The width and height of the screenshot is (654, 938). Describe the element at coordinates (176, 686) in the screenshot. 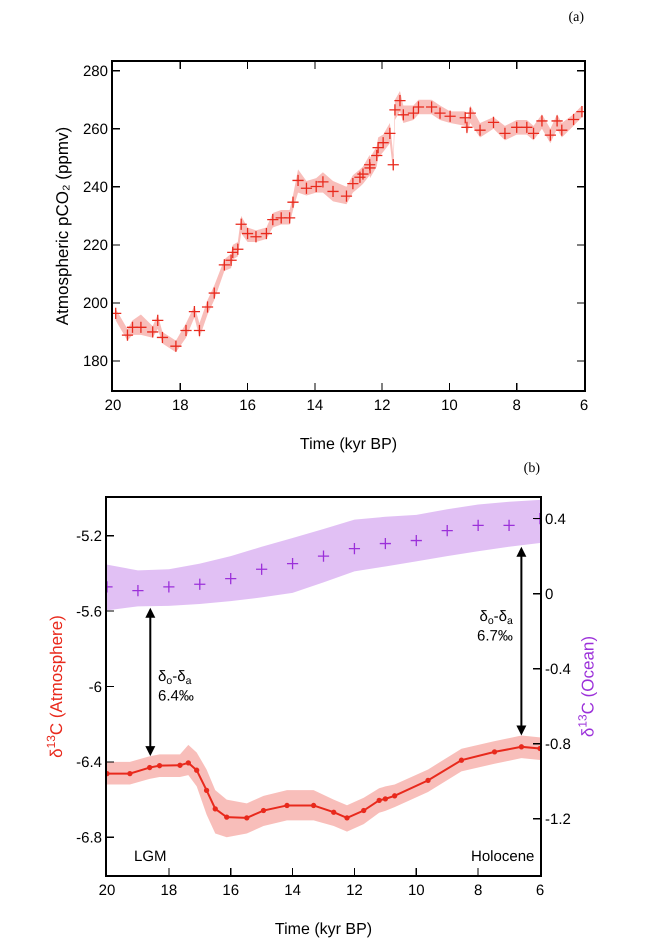

I see `annotation: δ$_{o}$-δ$_{a}$ 6.4‰` at that location.